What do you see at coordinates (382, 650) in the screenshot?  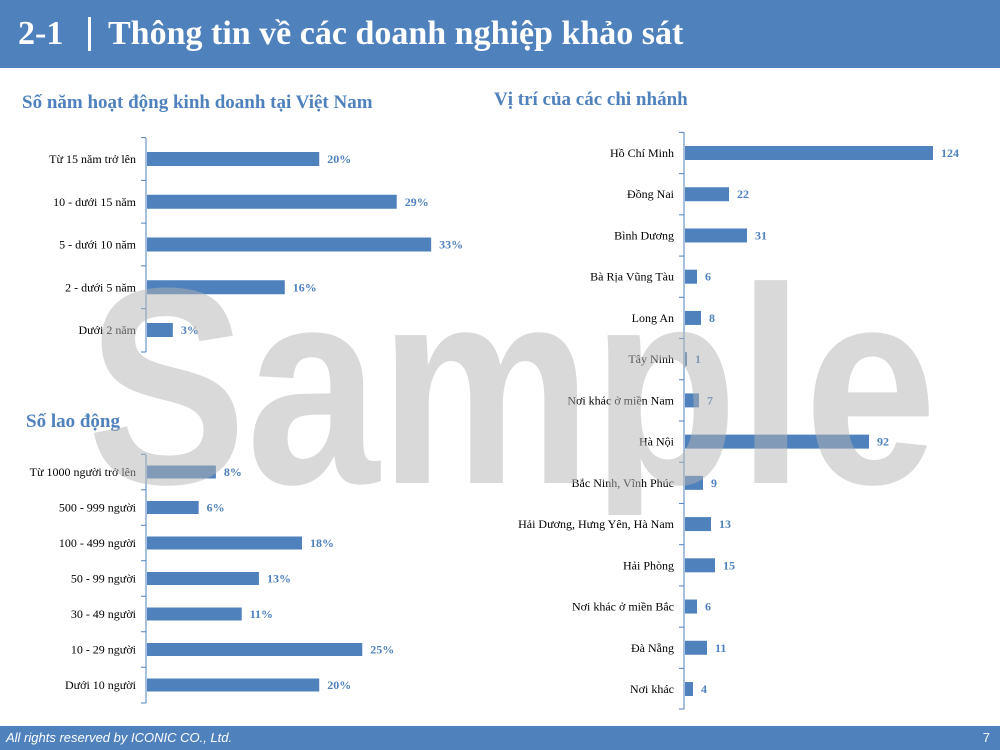 I see `value-label: 25%` at bounding box center [382, 650].